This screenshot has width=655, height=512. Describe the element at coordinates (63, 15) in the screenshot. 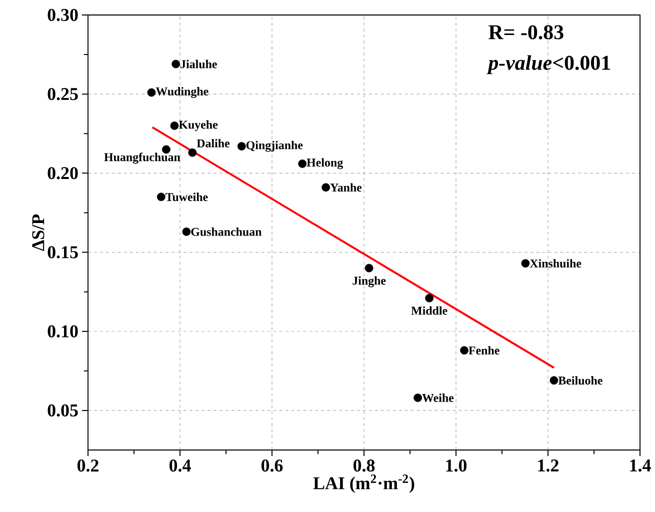

I see `y-tick-label: 0.30` at that location.